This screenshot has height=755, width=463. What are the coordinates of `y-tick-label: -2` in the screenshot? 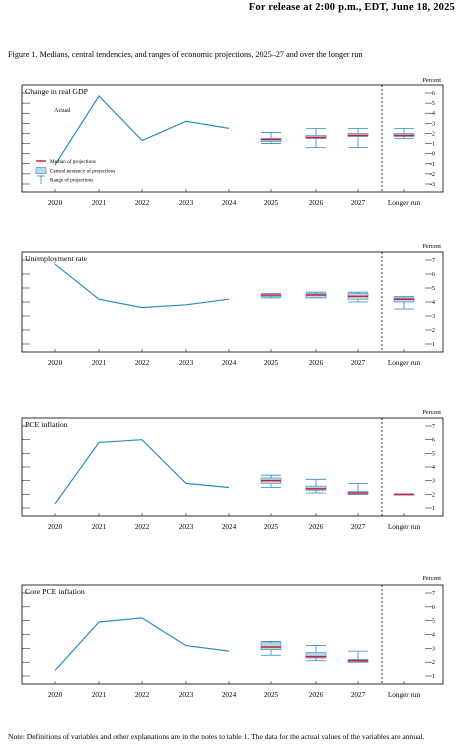 It's located at (432, 174).